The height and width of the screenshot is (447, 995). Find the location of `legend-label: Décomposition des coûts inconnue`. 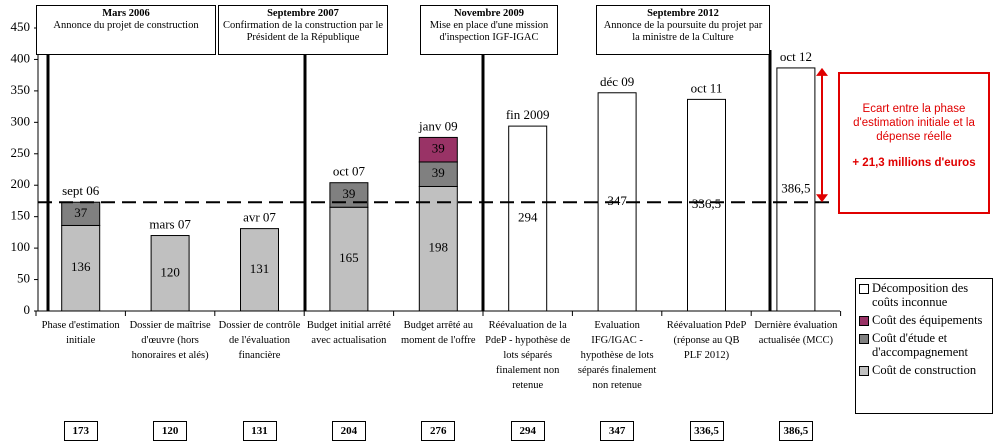

legend-label: Décomposition des coûts inconnue is located at coordinates (920, 295).